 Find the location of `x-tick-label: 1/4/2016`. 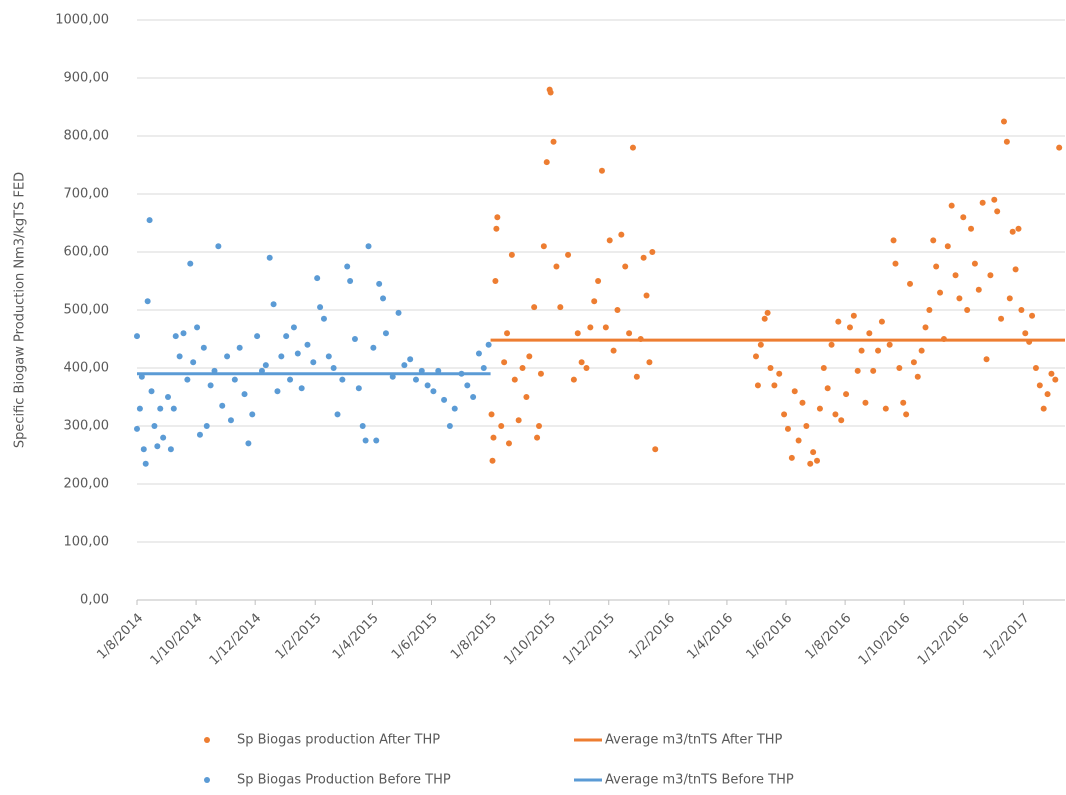

x-tick-label: 1/4/2016 is located at coordinates (710, 637).